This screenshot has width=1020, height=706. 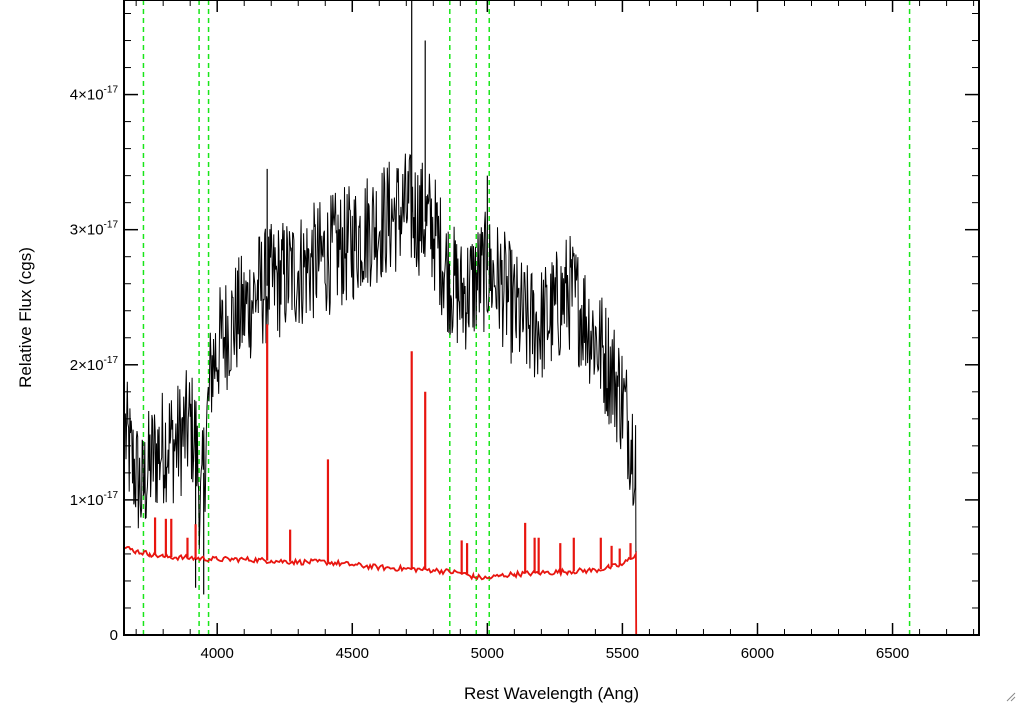 What do you see at coordinates (25, 317) in the screenshot?
I see `y-axis-title: Relative Flux (cgs)` at bounding box center [25, 317].